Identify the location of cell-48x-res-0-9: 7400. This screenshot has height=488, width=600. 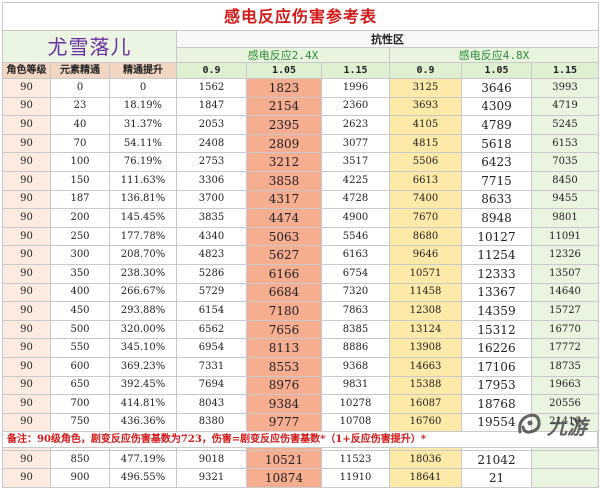
(425, 199).